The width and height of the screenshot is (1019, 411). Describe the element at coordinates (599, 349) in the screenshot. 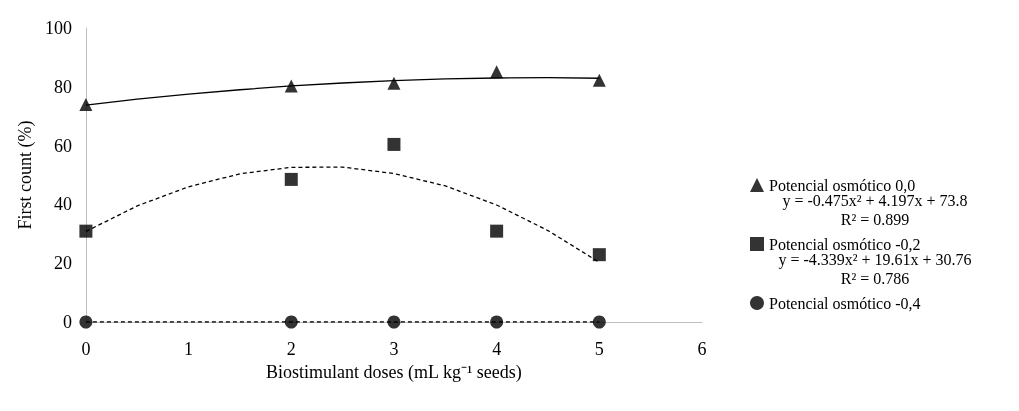

I see `x-tick-label: 5` at that location.